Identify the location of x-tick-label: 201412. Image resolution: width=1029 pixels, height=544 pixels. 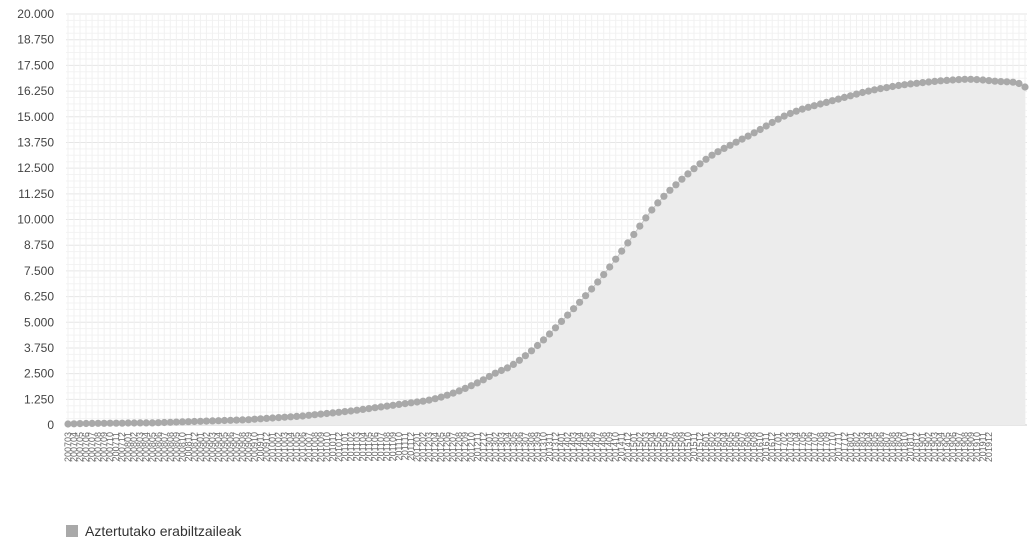
(628, 447).